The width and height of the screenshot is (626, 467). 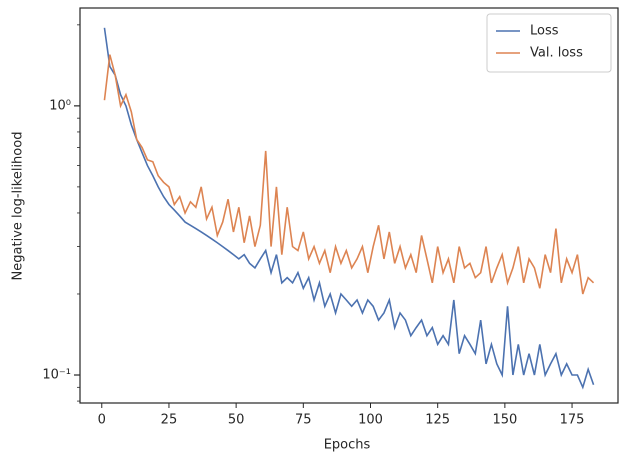 I want to click on x-tick-label: 75, so click(x=303, y=420).